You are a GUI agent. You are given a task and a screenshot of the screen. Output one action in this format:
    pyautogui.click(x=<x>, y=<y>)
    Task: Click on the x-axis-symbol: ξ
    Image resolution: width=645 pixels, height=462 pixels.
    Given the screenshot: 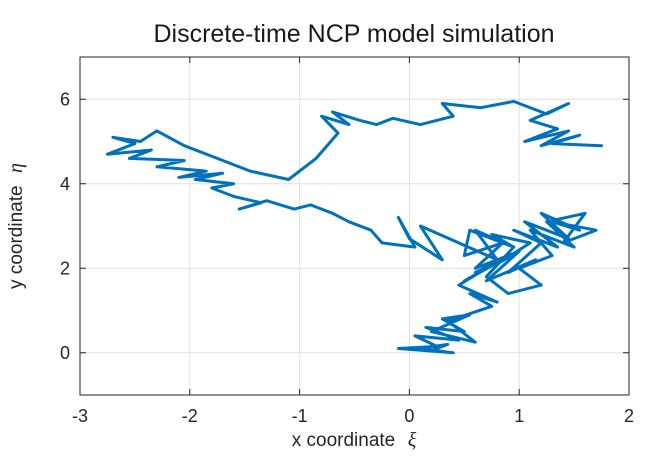 What is the action you would take?
    pyautogui.click(x=412, y=440)
    